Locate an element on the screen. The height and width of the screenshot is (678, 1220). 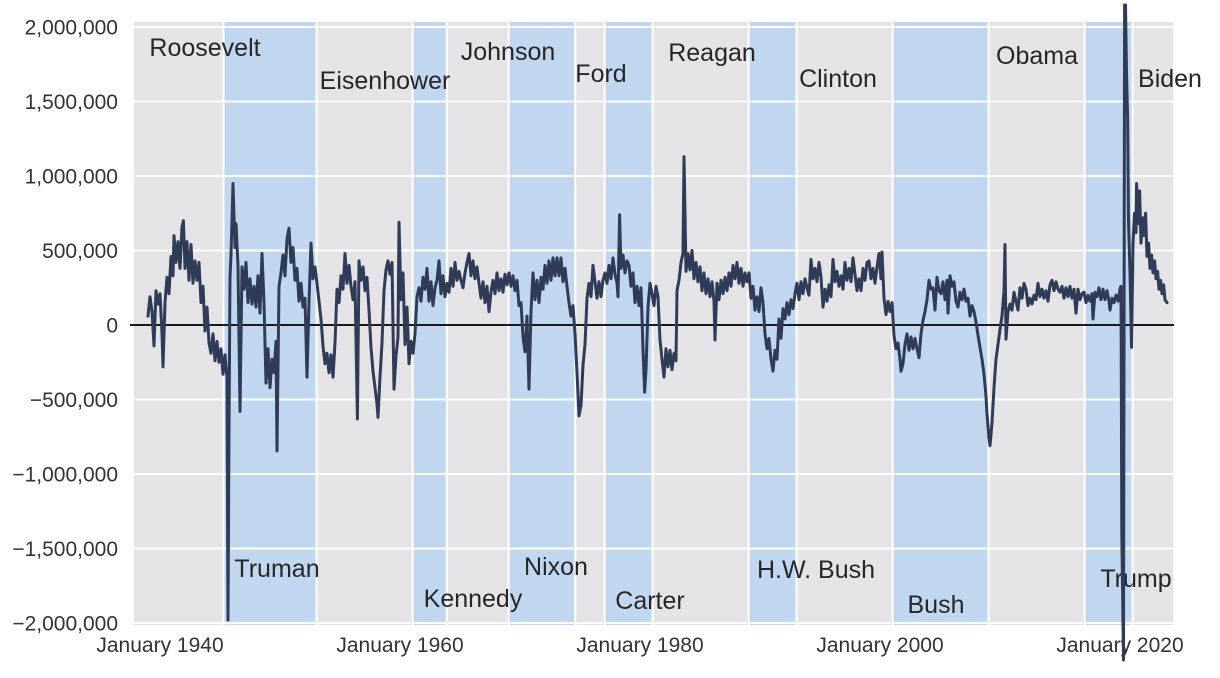
x-axis-tick-label: January 1940 is located at coordinates (159, 645).